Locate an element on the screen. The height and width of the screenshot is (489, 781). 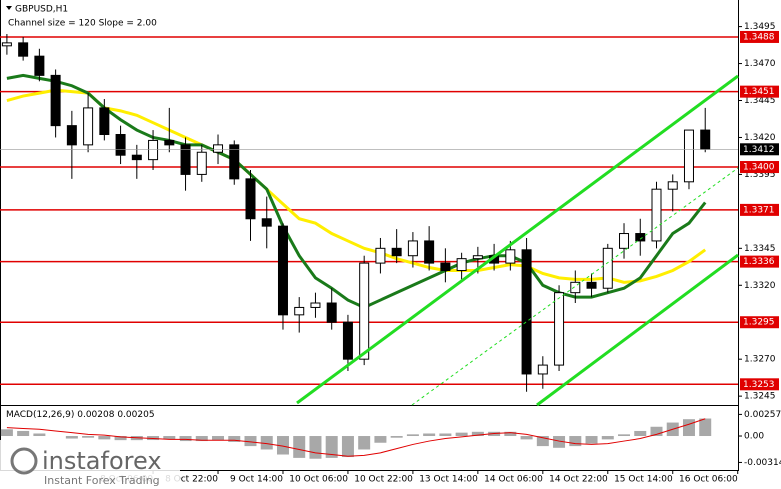
title-arrow is located at coordinates (9, 8).